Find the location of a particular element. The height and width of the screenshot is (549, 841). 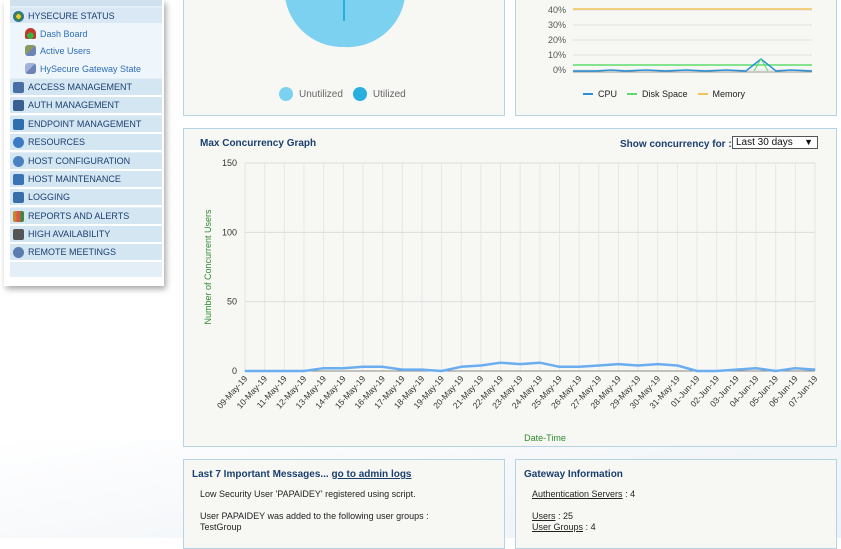

y-tick-label: 20% is located at coordinates (557, 40).